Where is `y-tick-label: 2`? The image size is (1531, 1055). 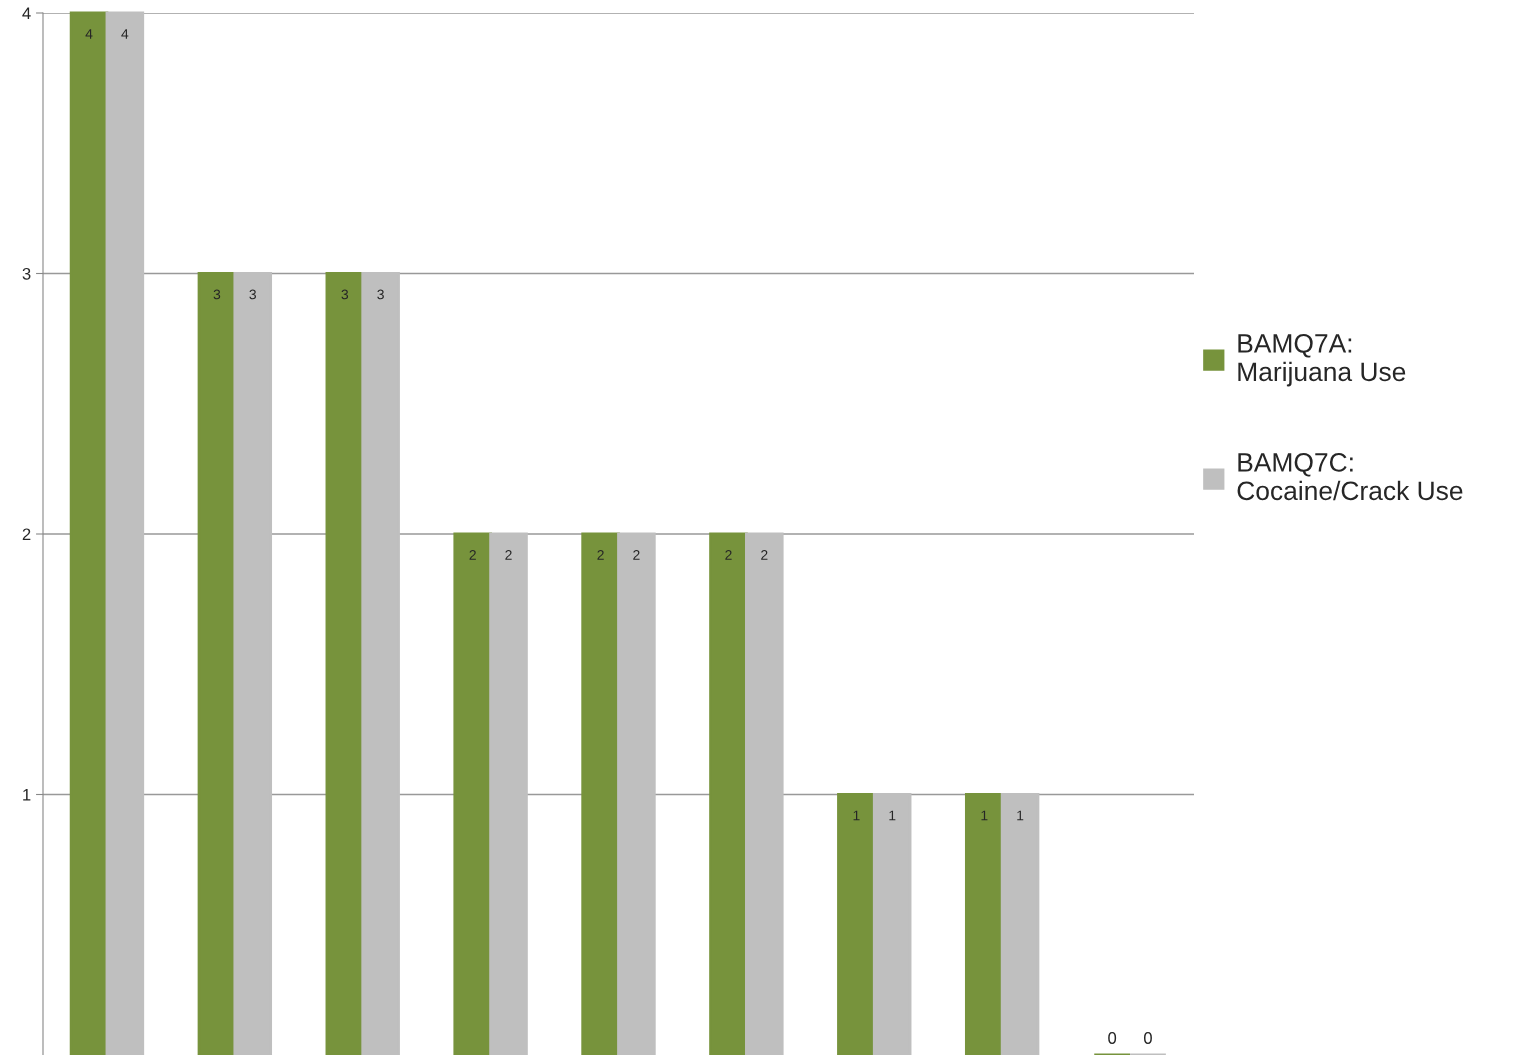
y-tick-label: 2 is located at coordinates (26, 534).